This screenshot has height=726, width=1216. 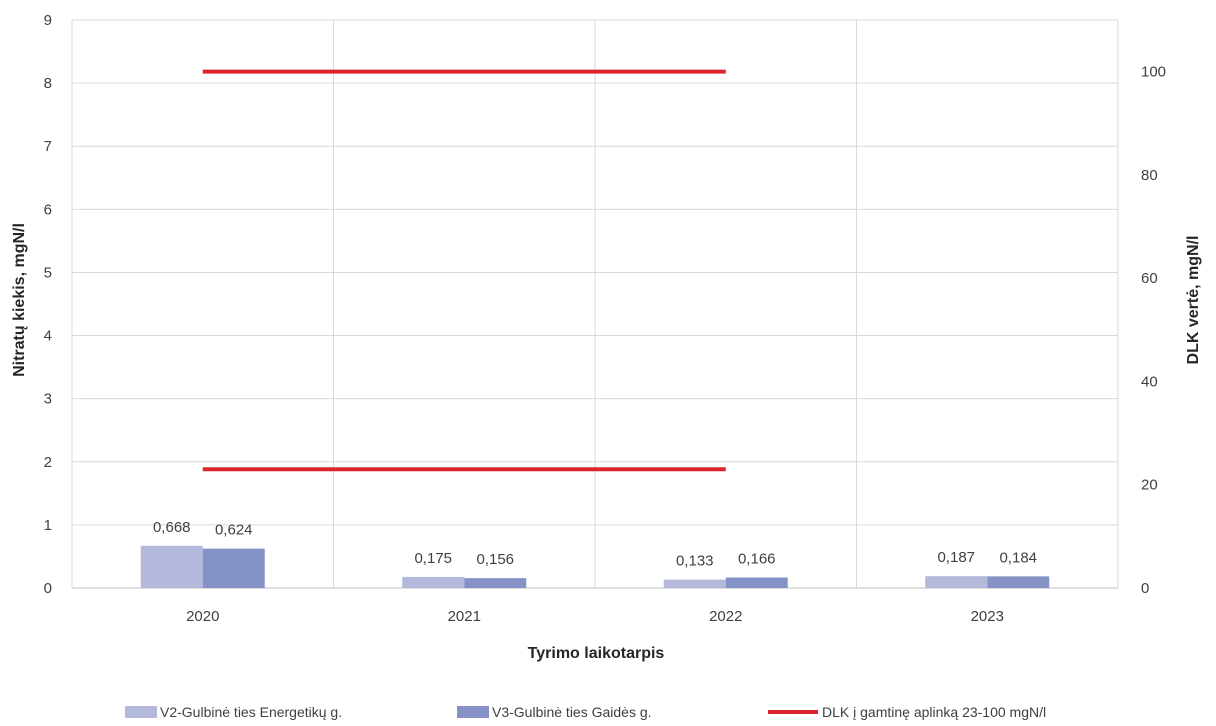 What do you see at coordinates (48, 399) in the screenshot?
I see `y-tick-label: 3` at bounding box center [48, 399].